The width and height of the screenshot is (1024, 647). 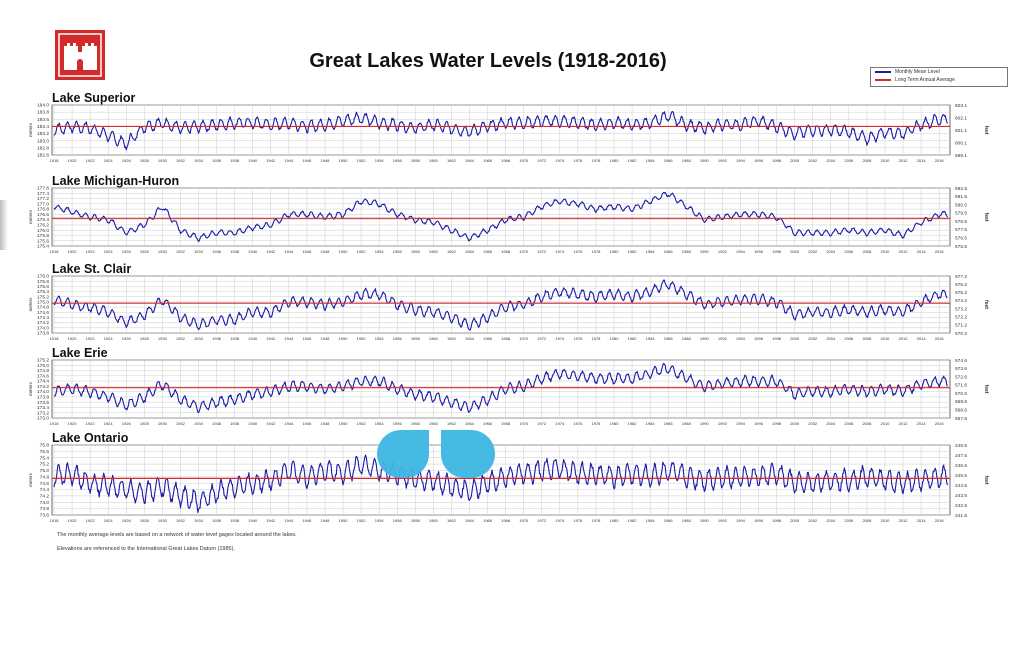 What do you see at coordinates (90, 438) in the screenshot?
I see `panel-title: Lake Ontario` at bounding box center [90, 438].